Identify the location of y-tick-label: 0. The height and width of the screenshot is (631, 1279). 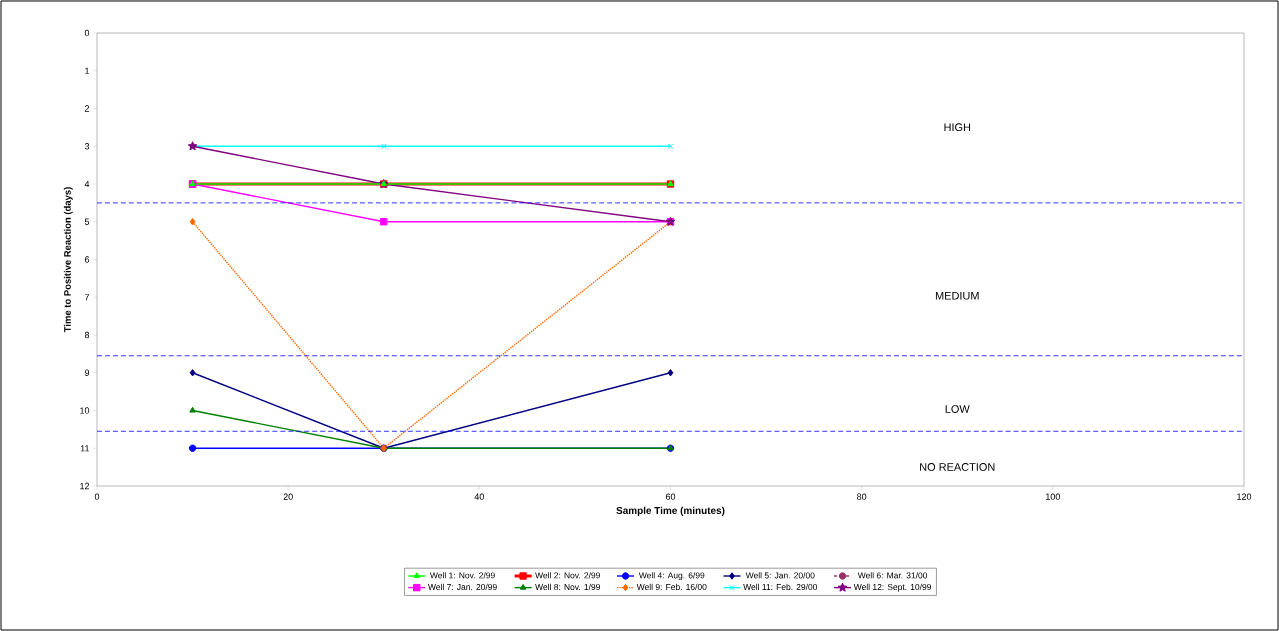
(87, 33).